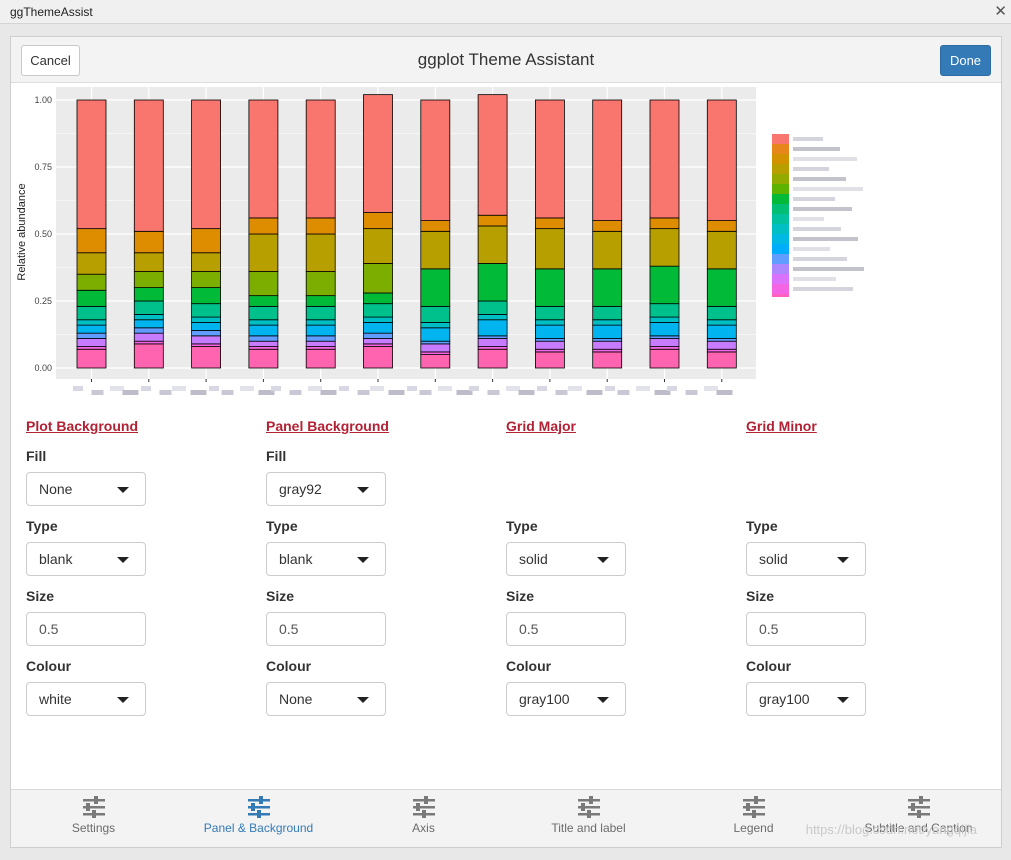 The width and height of the screenshot is (1011, 860). I want to click on plot-background-section: Plot Background, so click(141, 432).